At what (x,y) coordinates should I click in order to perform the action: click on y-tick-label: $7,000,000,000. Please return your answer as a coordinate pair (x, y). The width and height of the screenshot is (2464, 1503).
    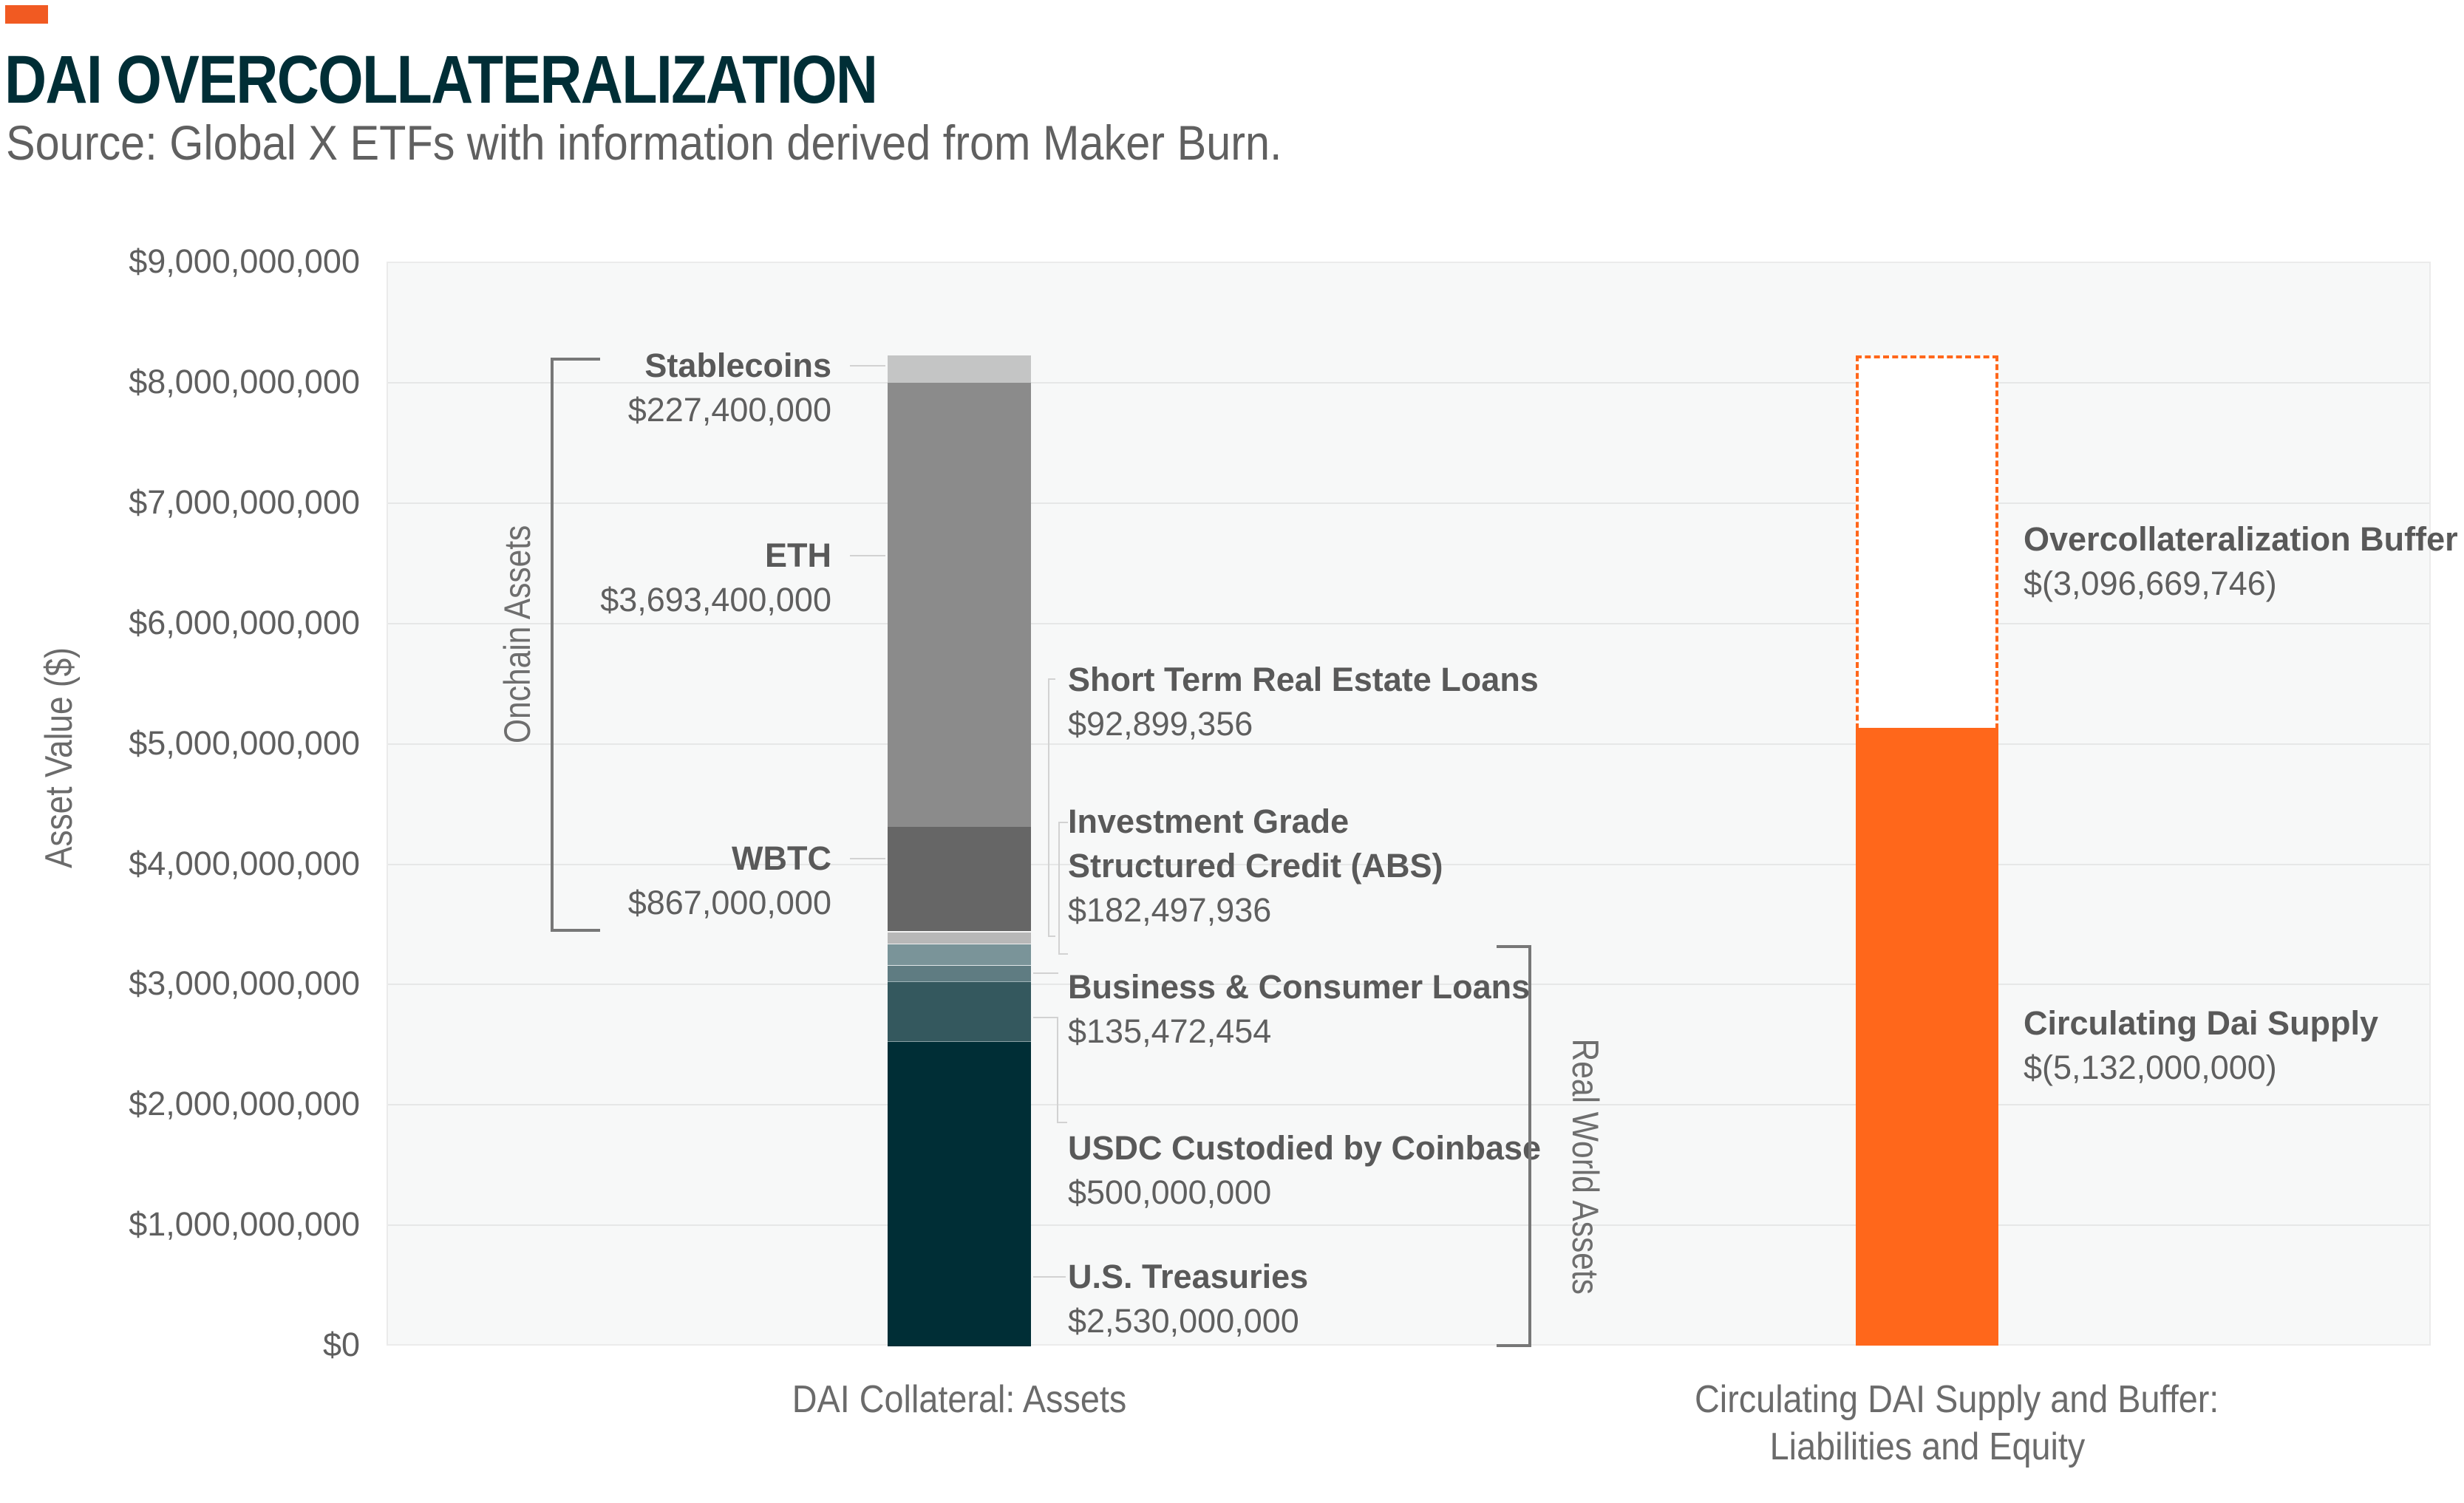
    Looking at the image, I should click on (244, 502).